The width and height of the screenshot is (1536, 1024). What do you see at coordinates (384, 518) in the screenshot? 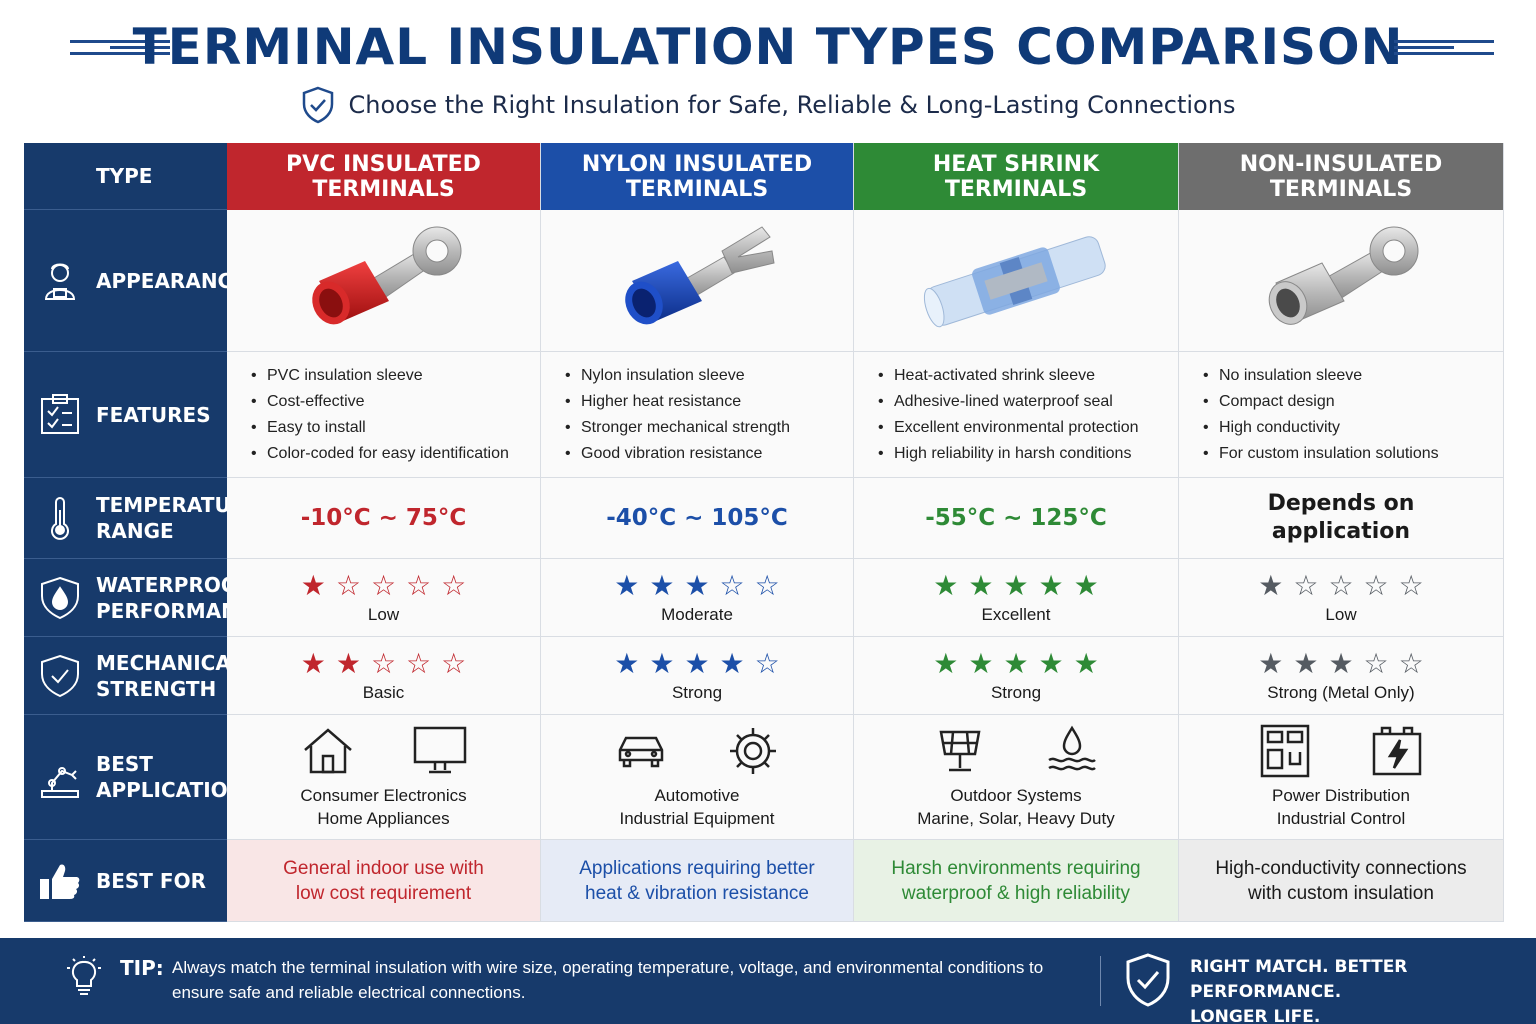
I see `temperature-pvc: -10°C ~ 75°C` at bounding box center [384, 518].